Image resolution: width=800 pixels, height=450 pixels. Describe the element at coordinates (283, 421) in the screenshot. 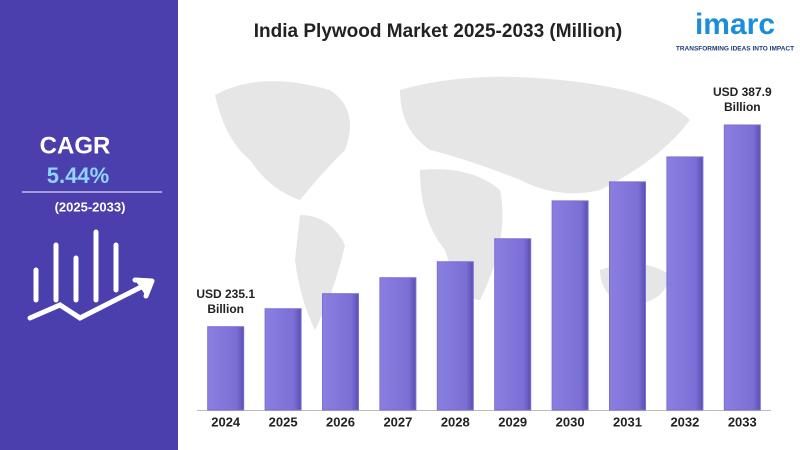

I see `x-tick-label: 2025` at that location.